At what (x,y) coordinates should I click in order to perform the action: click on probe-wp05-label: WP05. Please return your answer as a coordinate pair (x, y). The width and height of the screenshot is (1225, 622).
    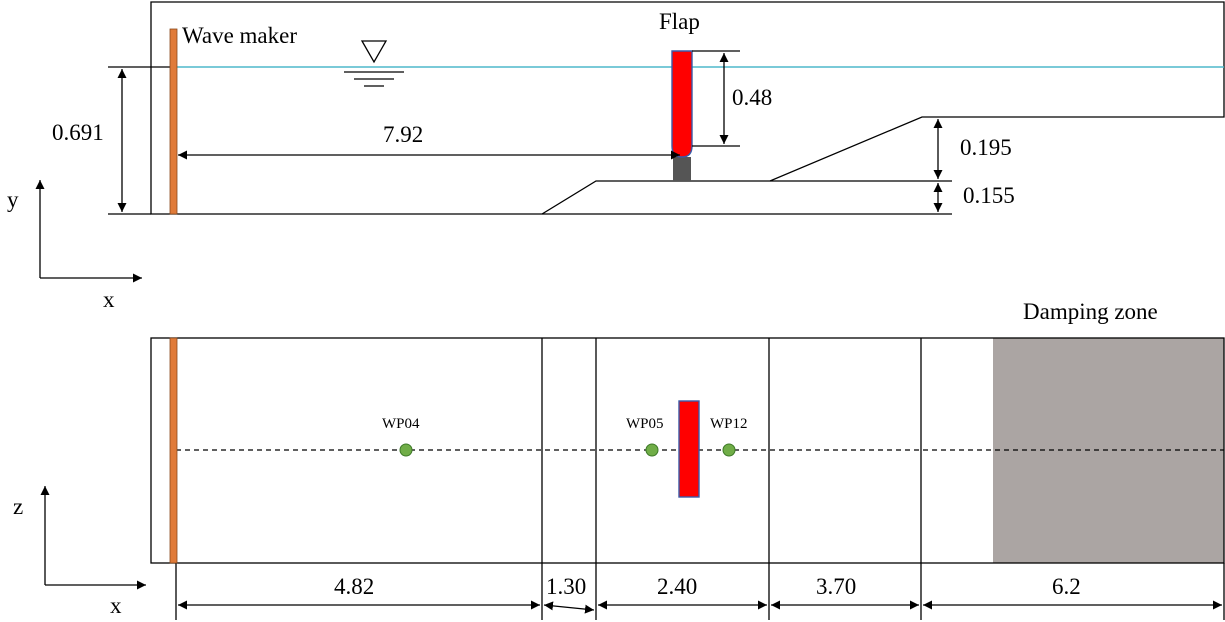
    Looking at the image, I should click on (645, 424).